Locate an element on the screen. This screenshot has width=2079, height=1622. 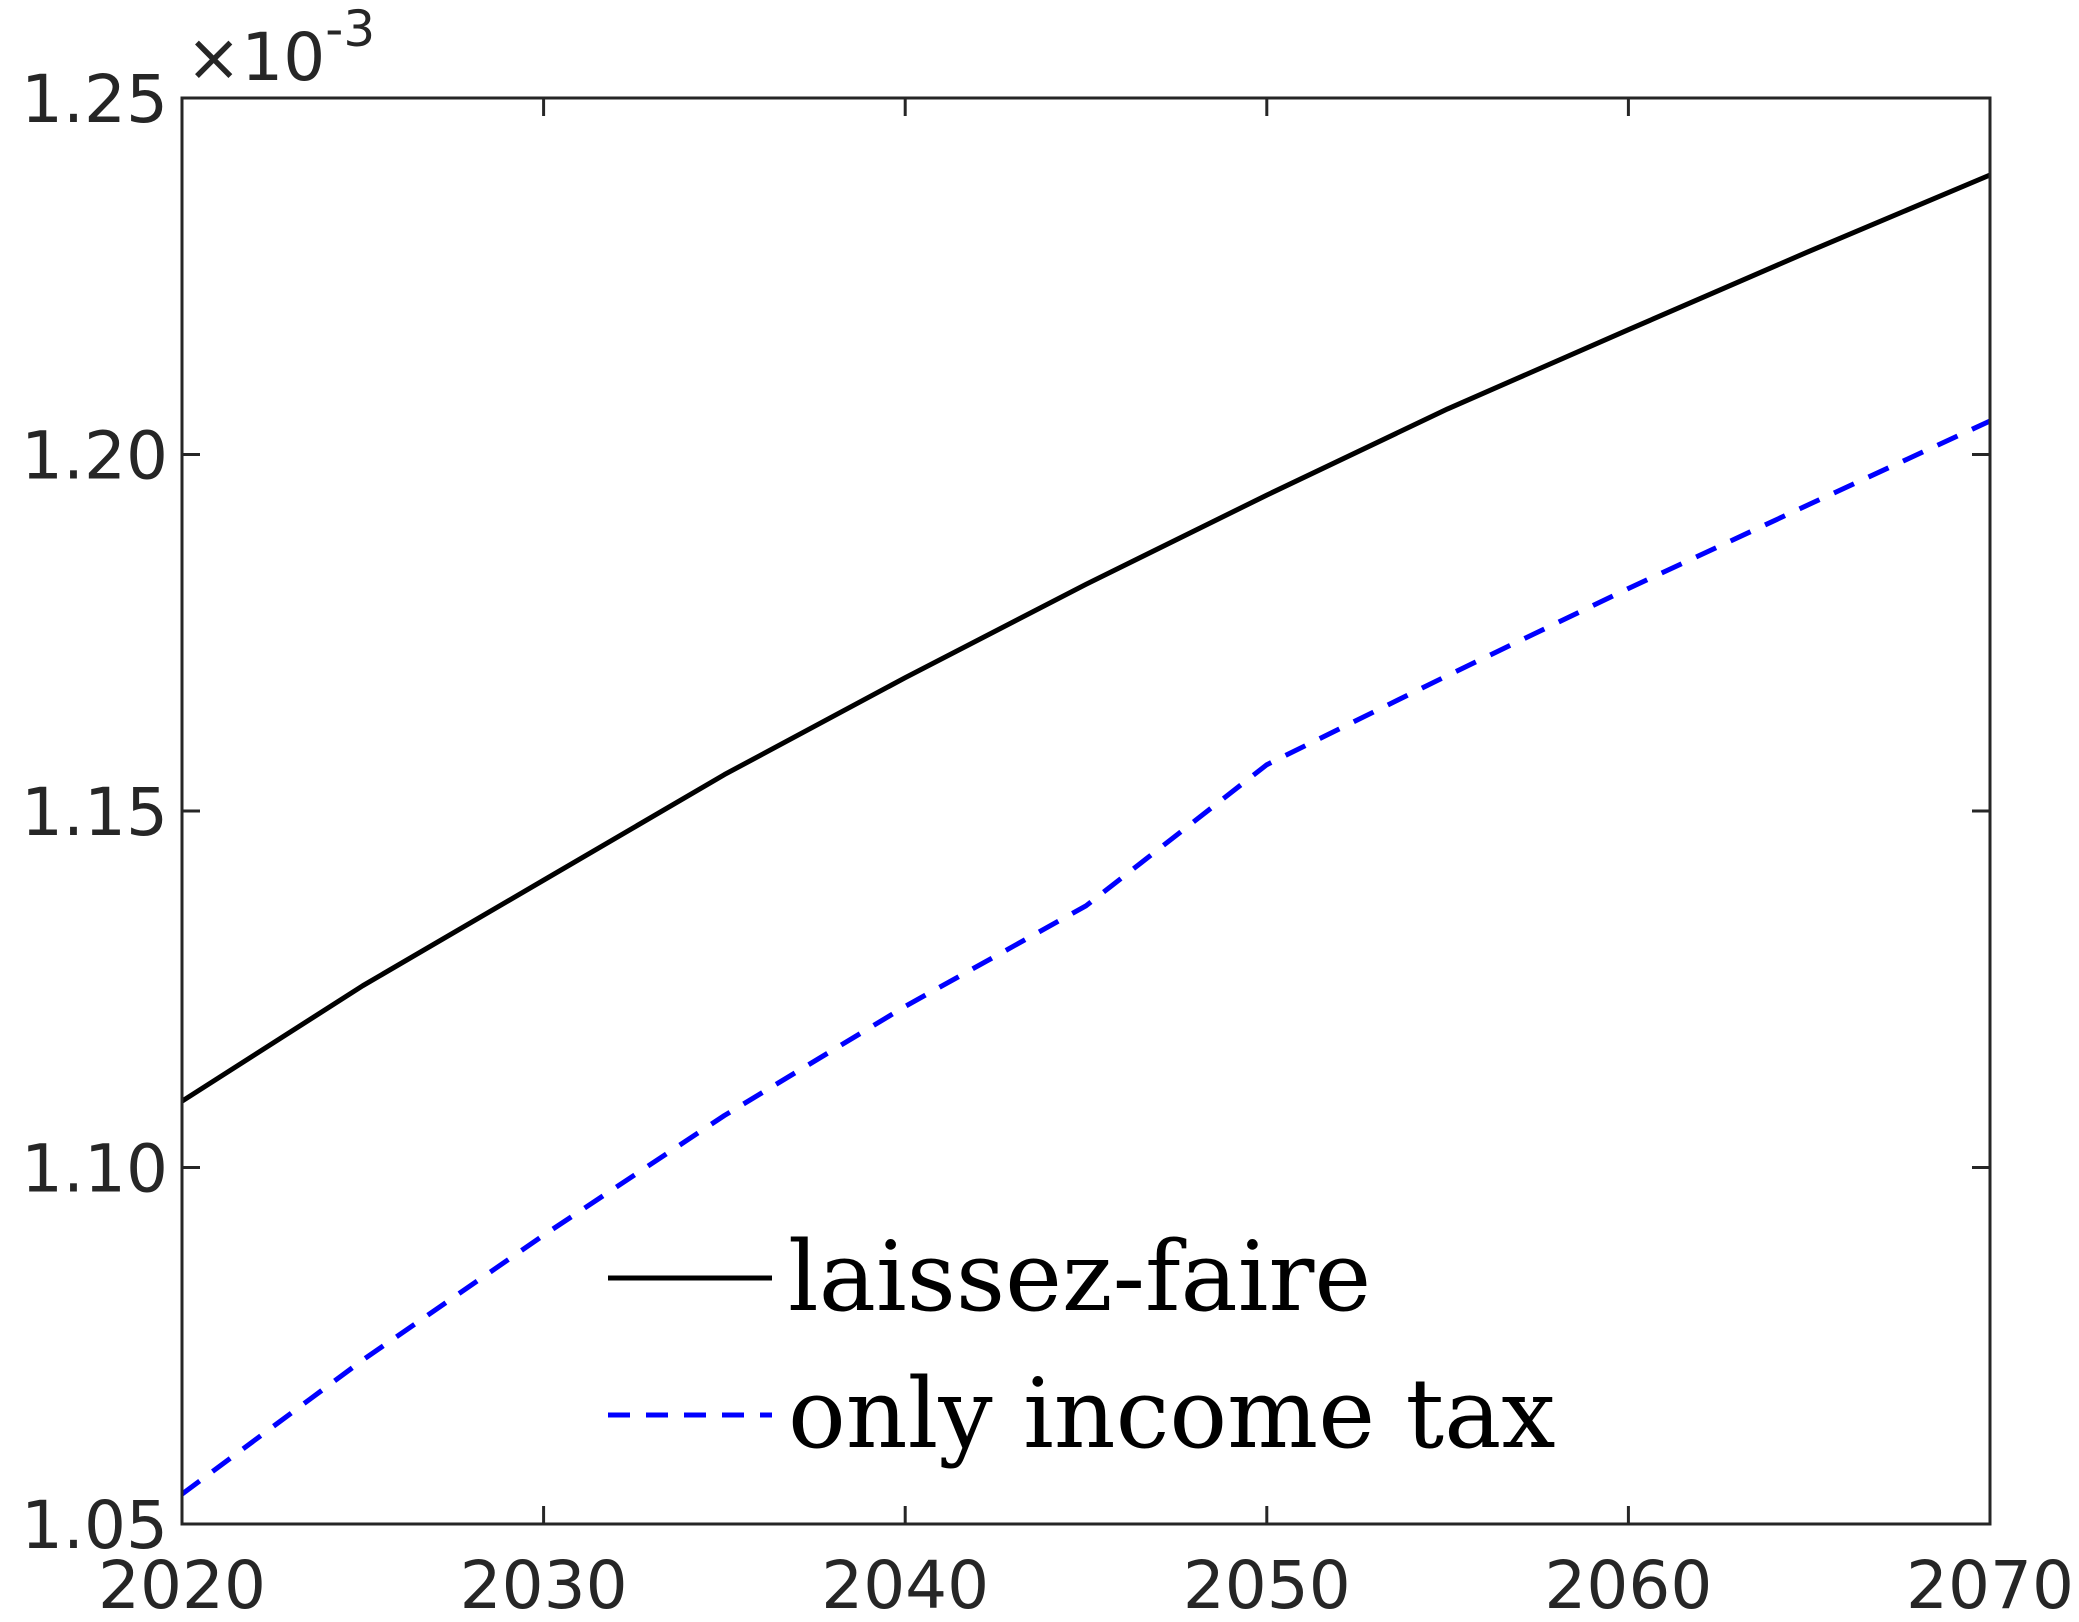
legend: laissez-faire only income tax is located at coordinates (1081, 1345).